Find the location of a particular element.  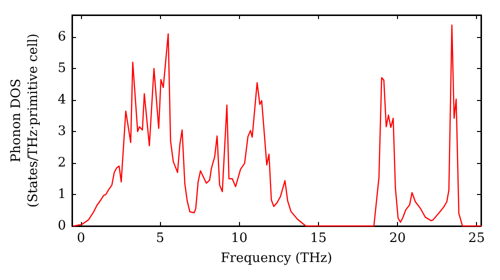

y-tick-label: 1 is located at coordinates (62, 194).